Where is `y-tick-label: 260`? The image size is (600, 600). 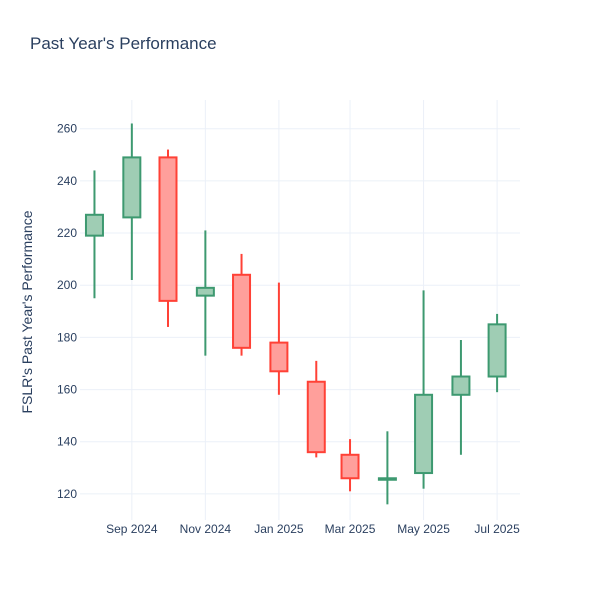 y-tick-label: 260 is located at coordinates (67, 129).